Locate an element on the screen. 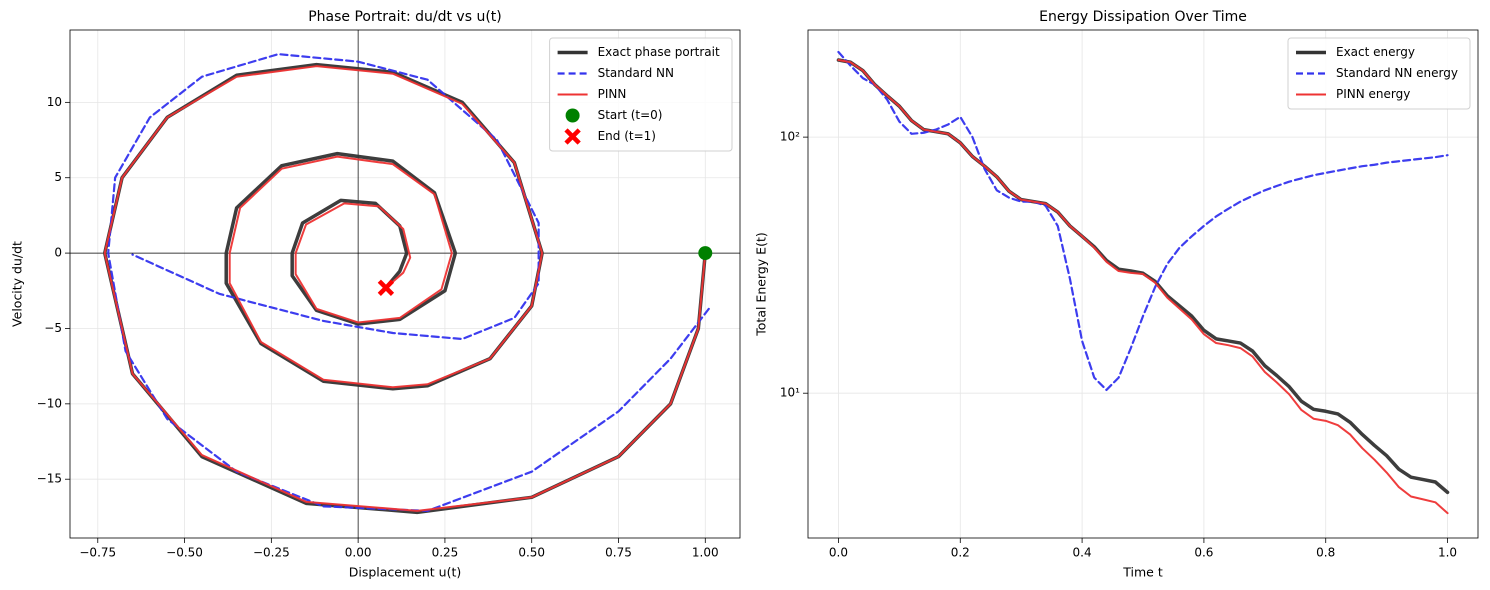  x-tick-label: 0.8 is located at coordinates (1325, 553).